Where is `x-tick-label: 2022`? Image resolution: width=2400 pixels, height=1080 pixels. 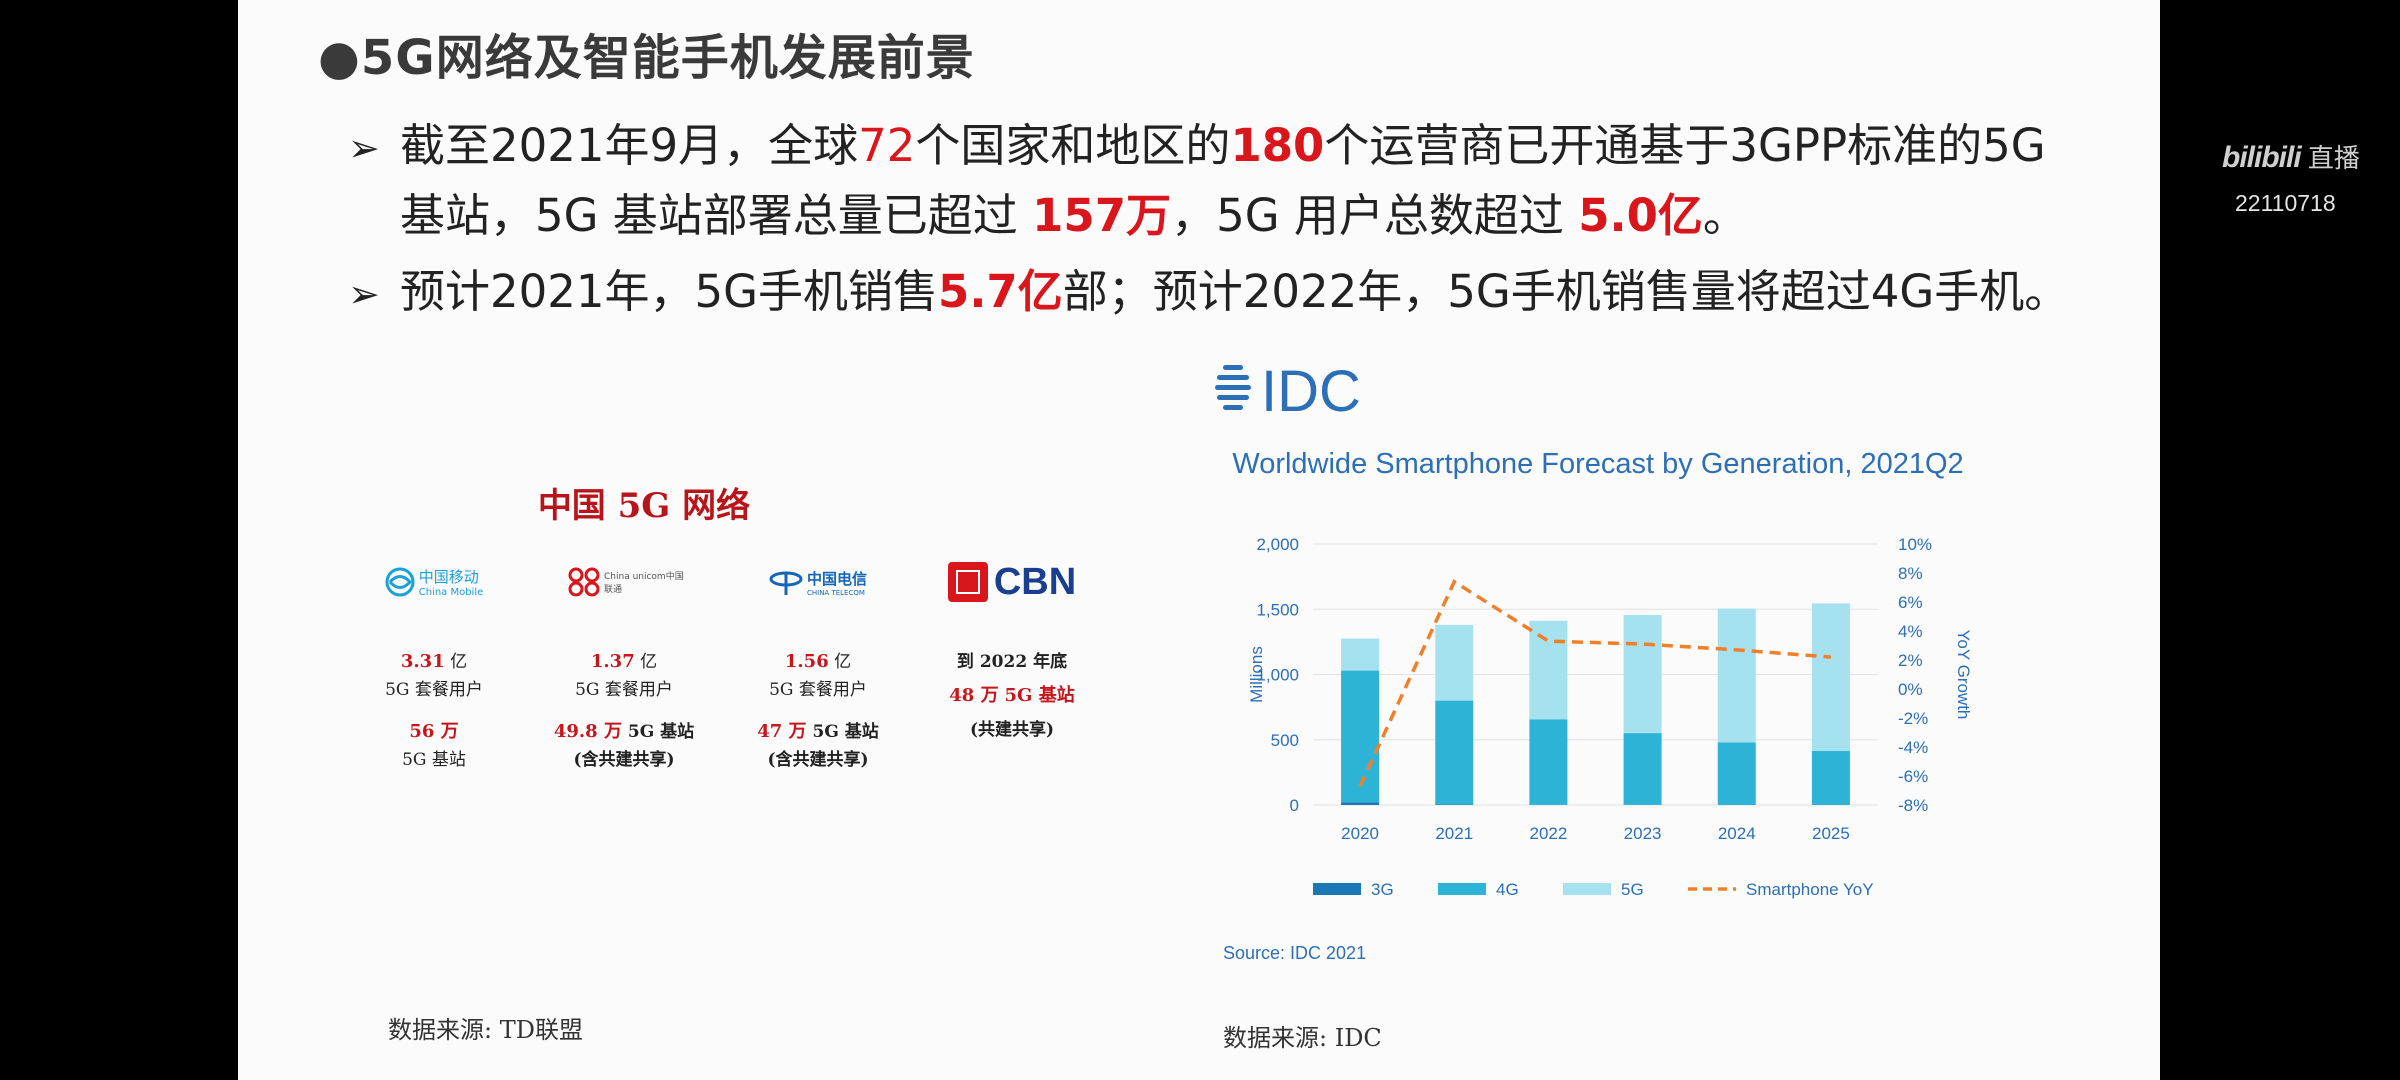
x-tick-label: 2022 is located at coordinates (1549, 833).